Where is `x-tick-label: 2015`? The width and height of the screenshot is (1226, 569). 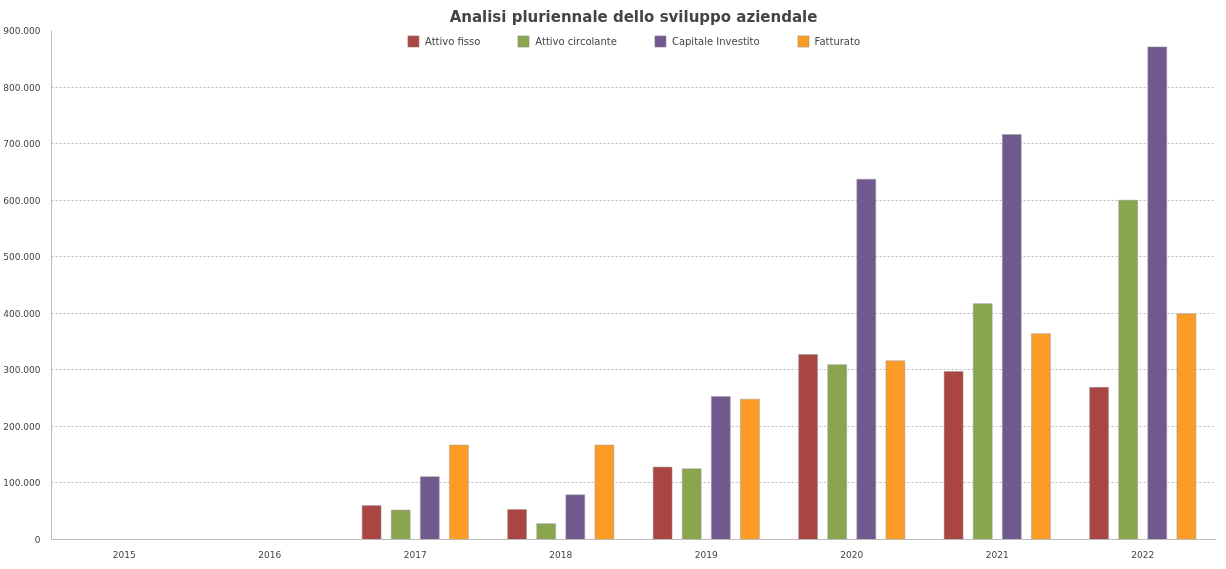 x-tick-label: 2015 is located at coordinates (124, 554).